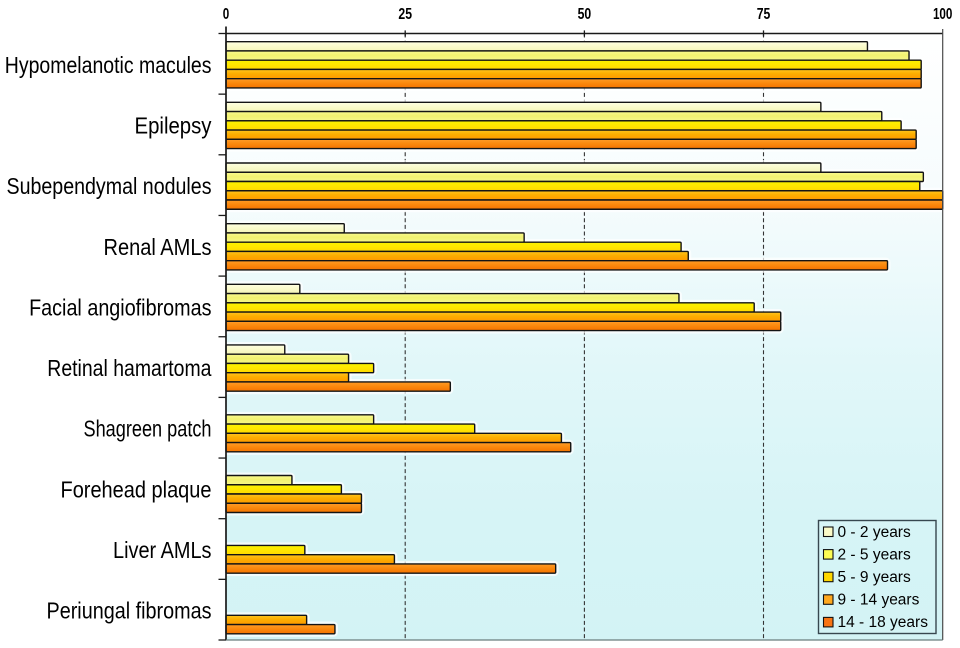 The image size is (960, 648). I want to click on svg-text: Subependymal nodules, so click(109, 186).